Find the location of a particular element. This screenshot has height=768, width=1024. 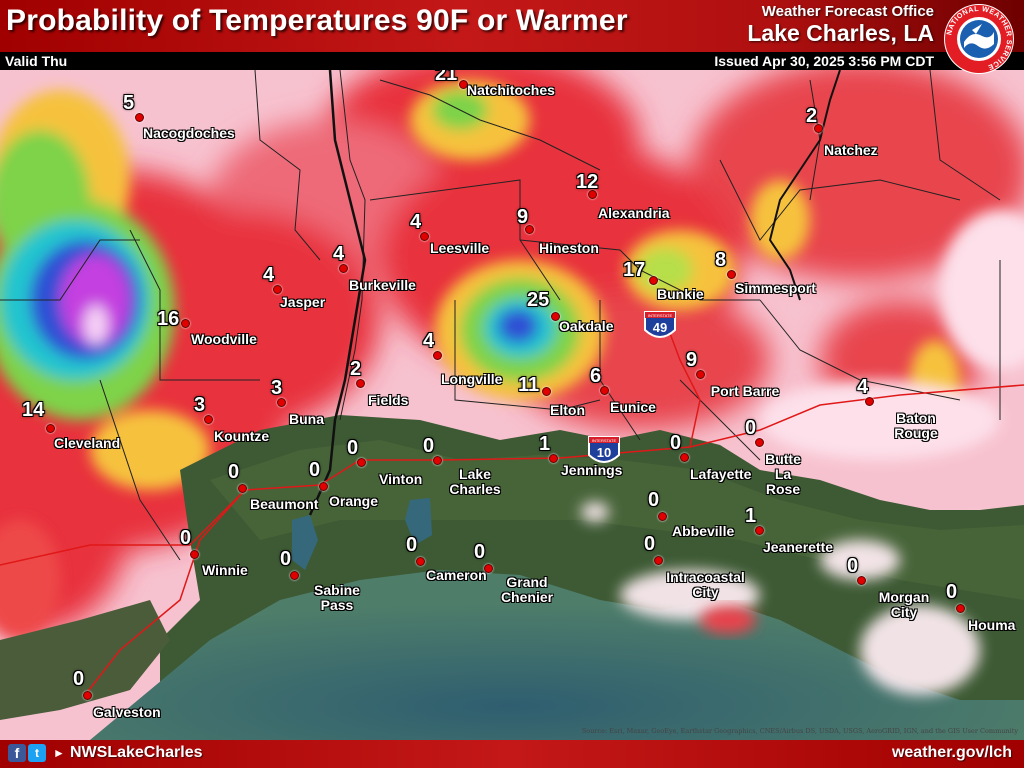

i10-shield: INTERSTATE 10 is located at coordinates (604, 449).